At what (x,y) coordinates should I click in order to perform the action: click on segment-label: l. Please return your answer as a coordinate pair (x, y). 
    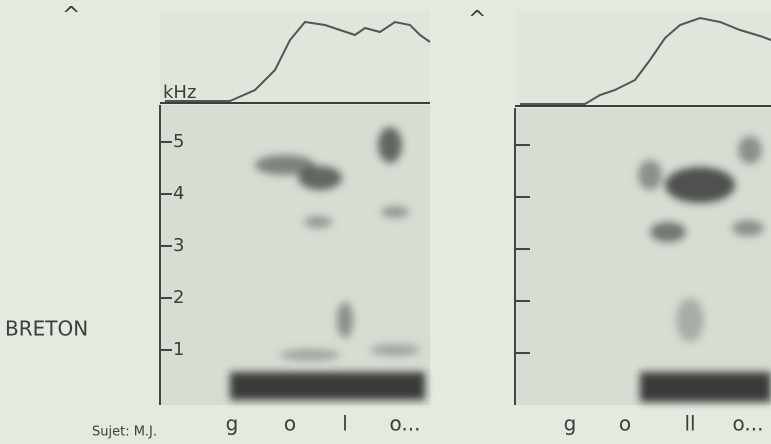
    Looking at the image, I should click on (345, 424).